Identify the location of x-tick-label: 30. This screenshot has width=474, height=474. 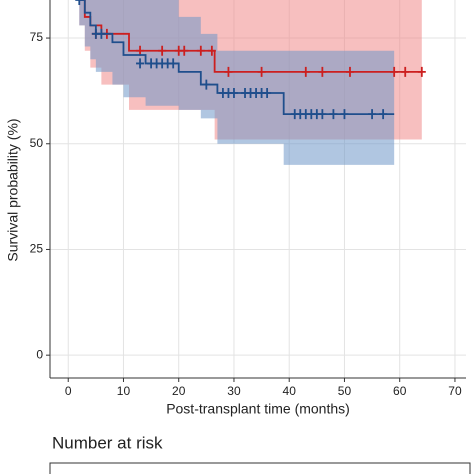
(234, 391).